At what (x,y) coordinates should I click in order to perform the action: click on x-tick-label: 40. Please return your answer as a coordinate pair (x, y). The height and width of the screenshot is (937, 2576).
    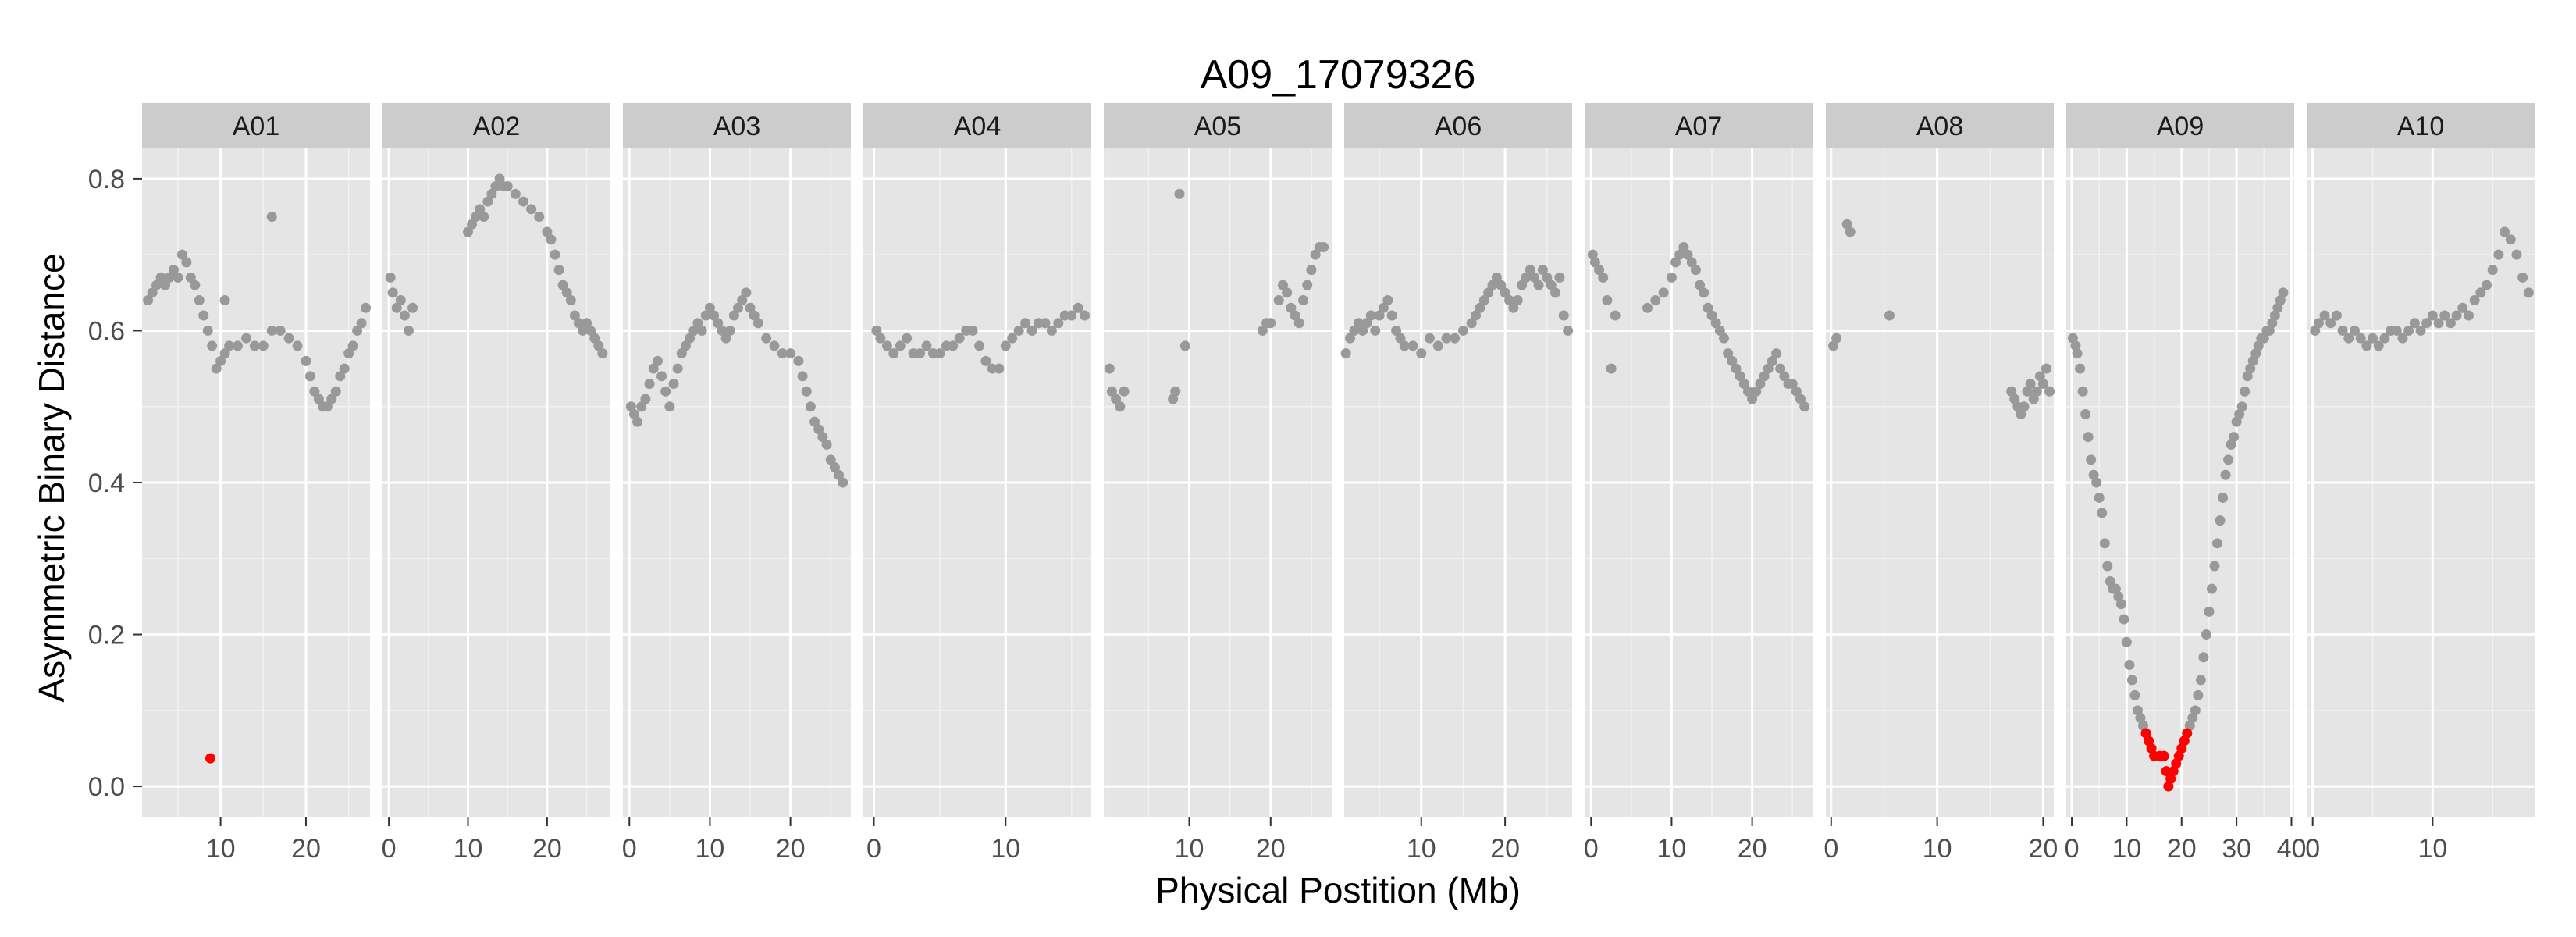
    Looking at the image, I should click on (2292, 849).